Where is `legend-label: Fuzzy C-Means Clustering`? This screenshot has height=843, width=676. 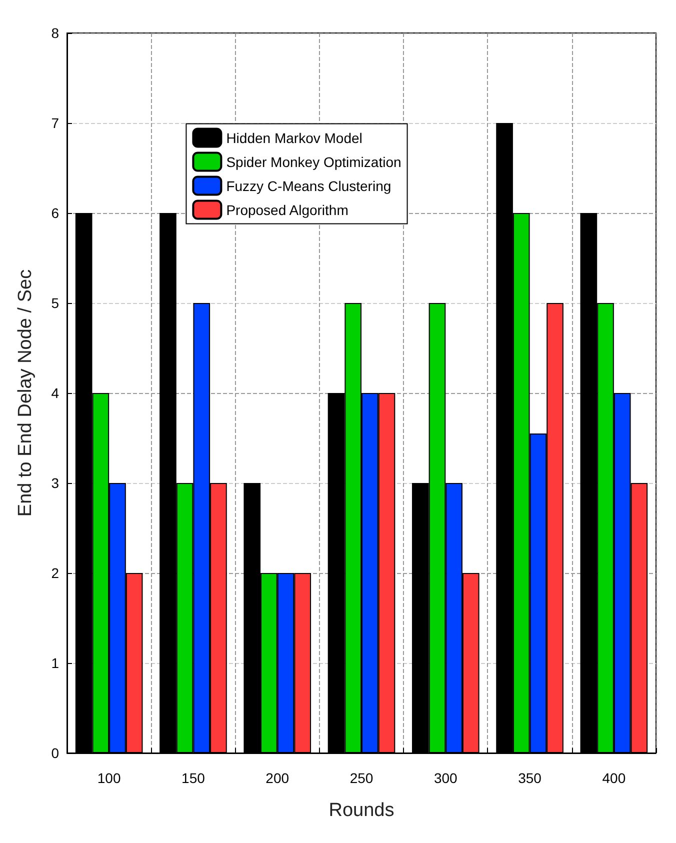
legend-label: Fuzzy C-Means Clustering is located at coordinates (309, 186).